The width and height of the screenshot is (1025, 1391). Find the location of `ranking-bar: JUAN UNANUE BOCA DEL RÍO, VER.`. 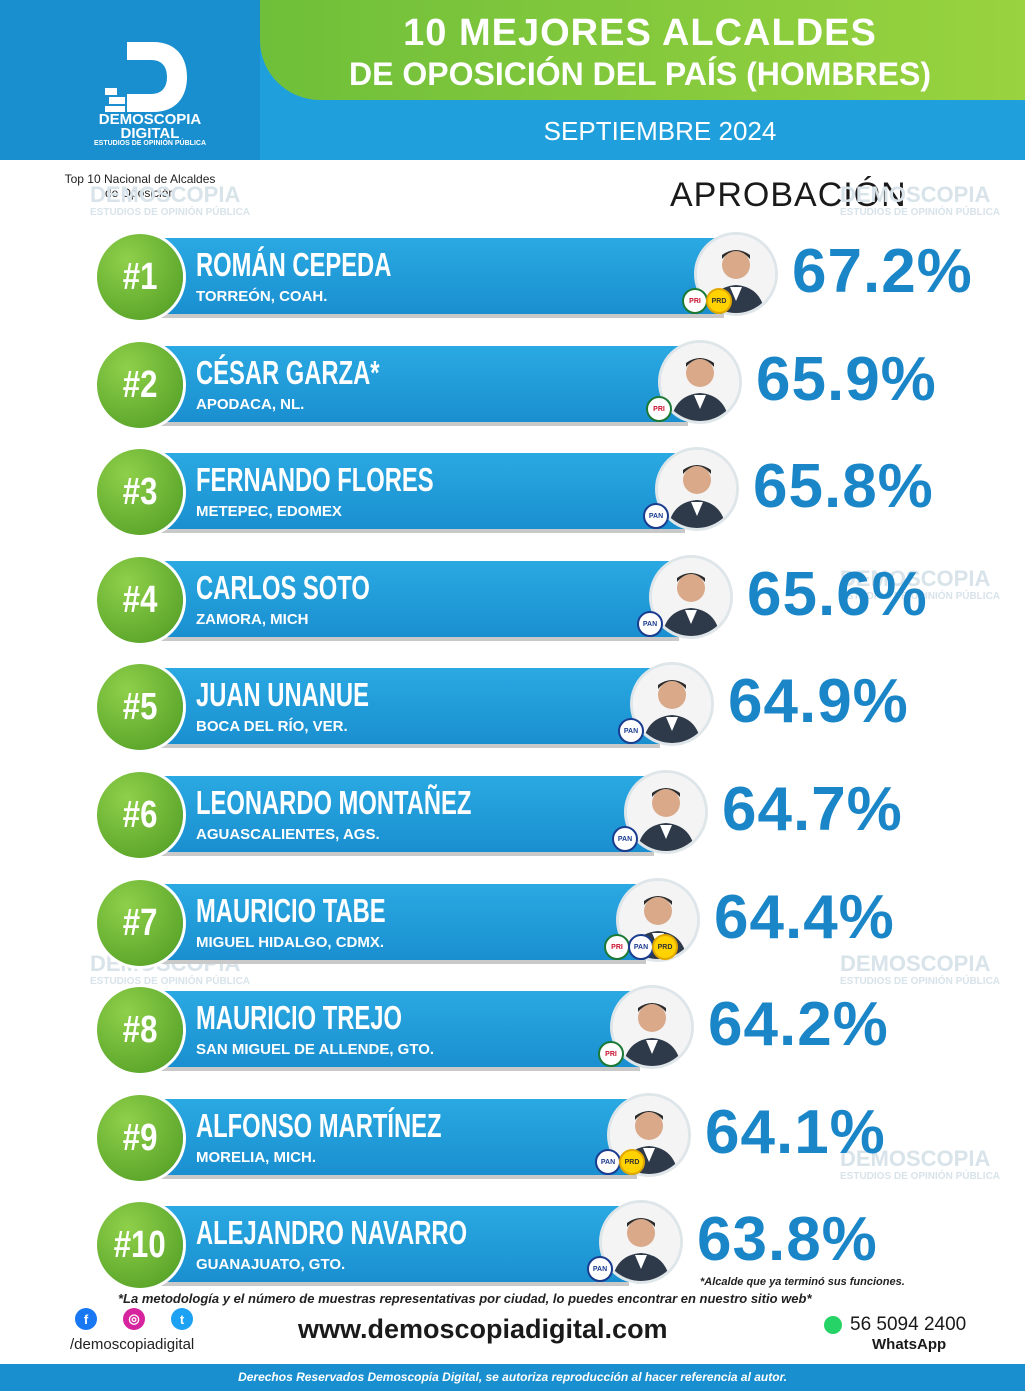

ranking-bar: JUAN UNANUE BOCA DEL RÍO, VER. is located at coordinates (405, 708).